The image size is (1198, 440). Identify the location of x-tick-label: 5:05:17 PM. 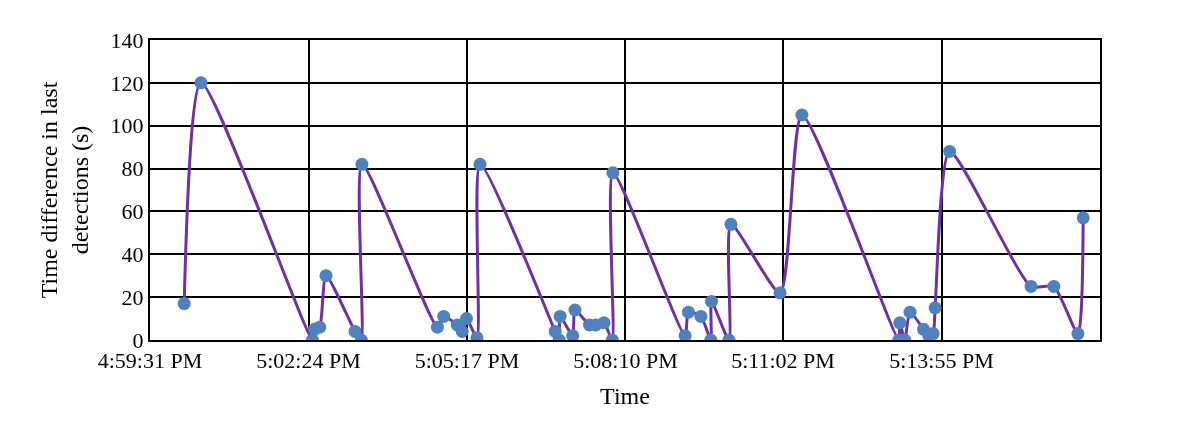
(467, 361).